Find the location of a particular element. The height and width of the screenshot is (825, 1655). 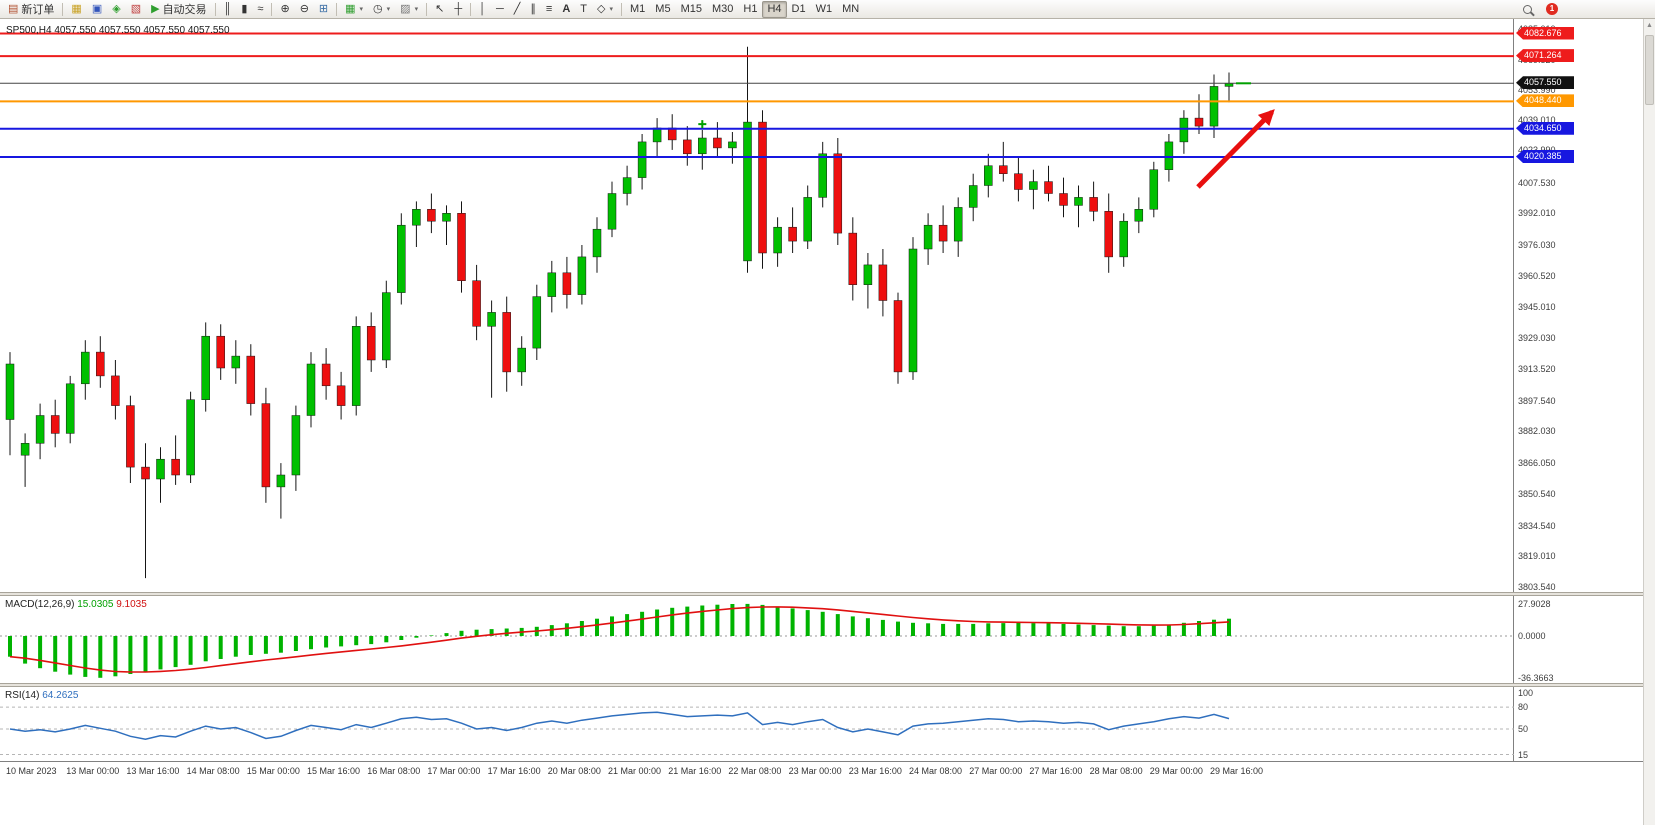

time-axis-label: 27 Mar 00:00 is located at coordinates (996, 771).